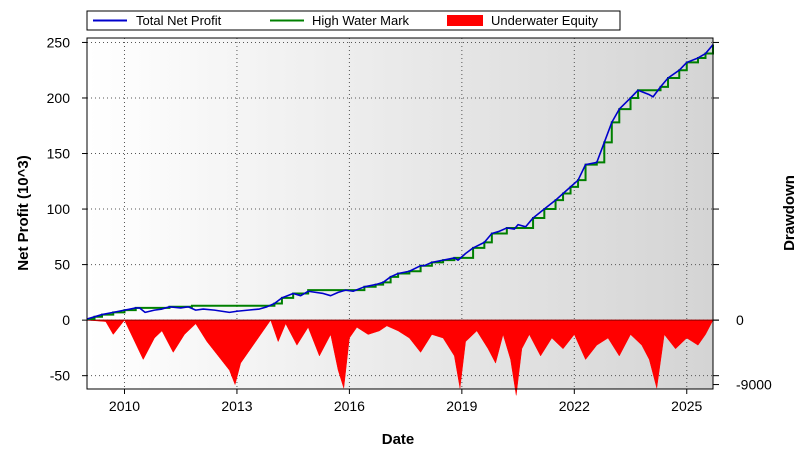  Describe the element at coordinates (398, 439) in the screenshot. I see `x-axis-title: Date` at that location.